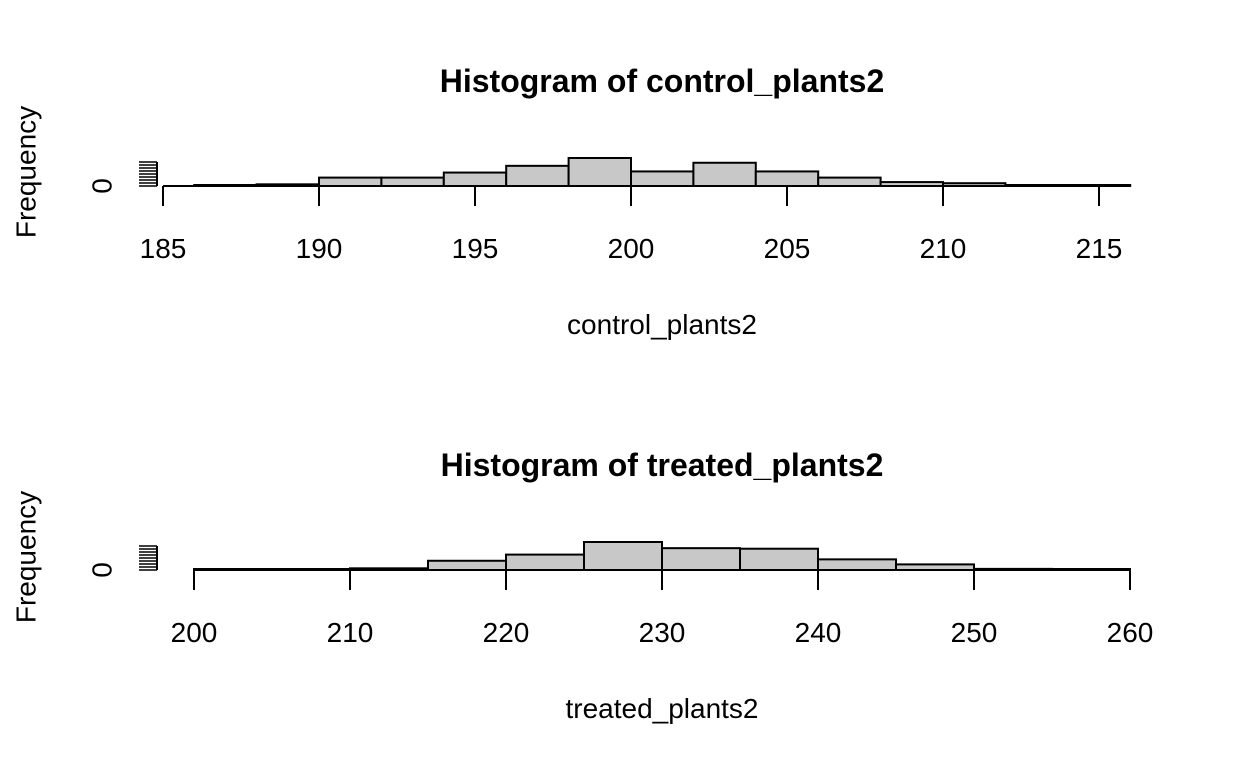 Image resolution: width=1248 pixels, height=773 pixels. What do you see at coordinates (319, 248) in the screenshot?
I see `x-tick-label: 190` at bounding box center [319, 248].